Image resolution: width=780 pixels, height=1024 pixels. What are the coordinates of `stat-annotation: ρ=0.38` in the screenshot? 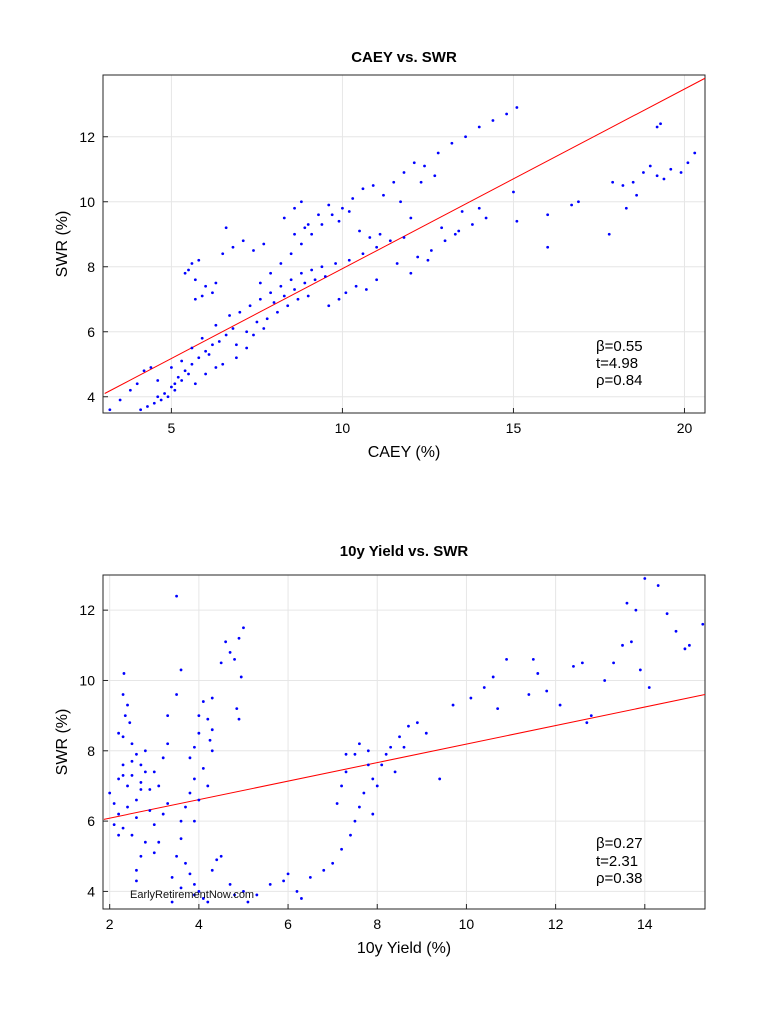 It's located at (619, 878).